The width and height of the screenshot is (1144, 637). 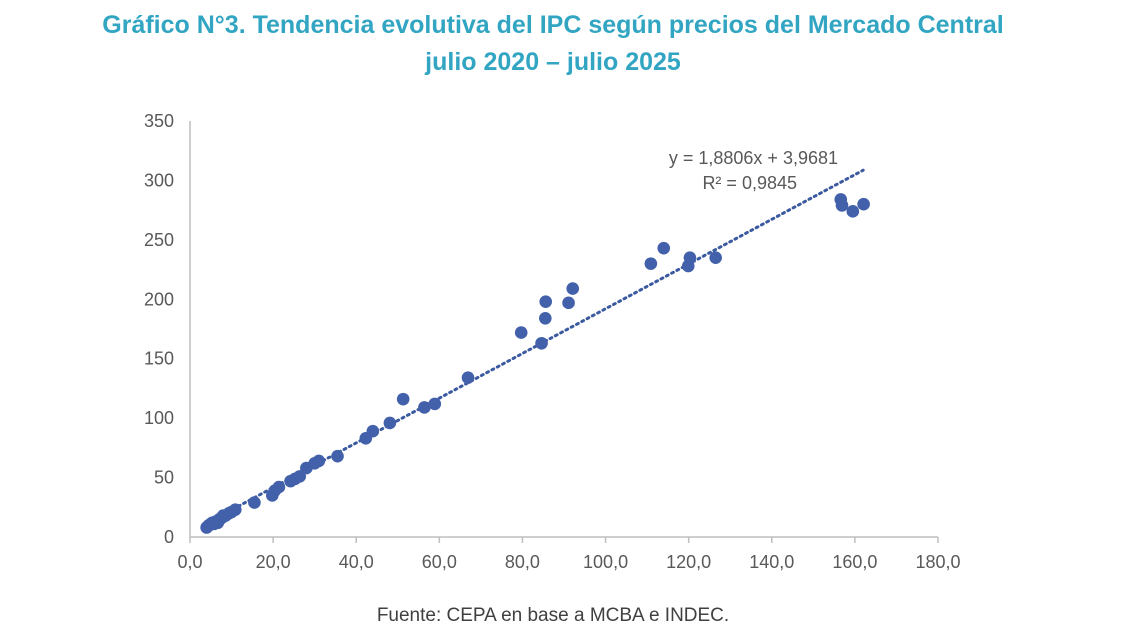 I want to click on y-tick-label: 300, so click(x=159, y=180).